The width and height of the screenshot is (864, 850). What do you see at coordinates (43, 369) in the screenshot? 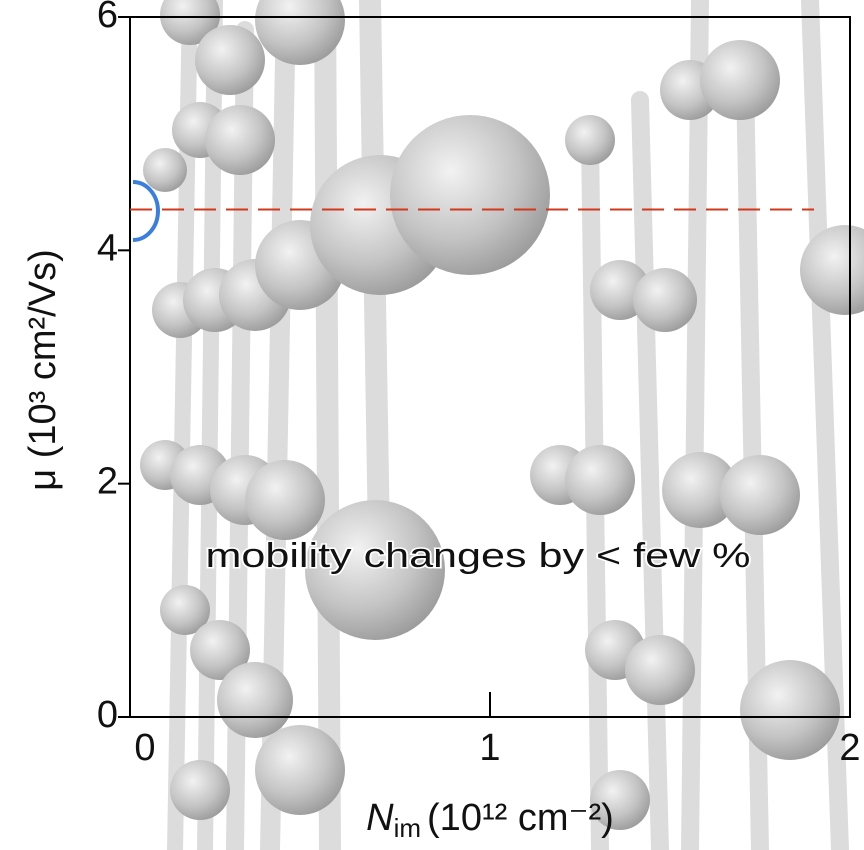
I see `y-axis-label: μ (10³ cm²/Vs)` at bounding box center [43, 369].